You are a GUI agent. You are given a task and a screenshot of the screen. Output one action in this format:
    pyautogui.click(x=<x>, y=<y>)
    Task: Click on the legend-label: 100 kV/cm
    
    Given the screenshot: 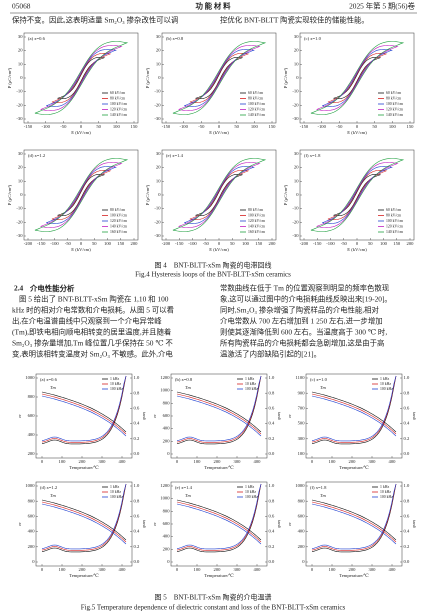 What is the action you would take?
    pyautogui.click(x=256, y=215)
    